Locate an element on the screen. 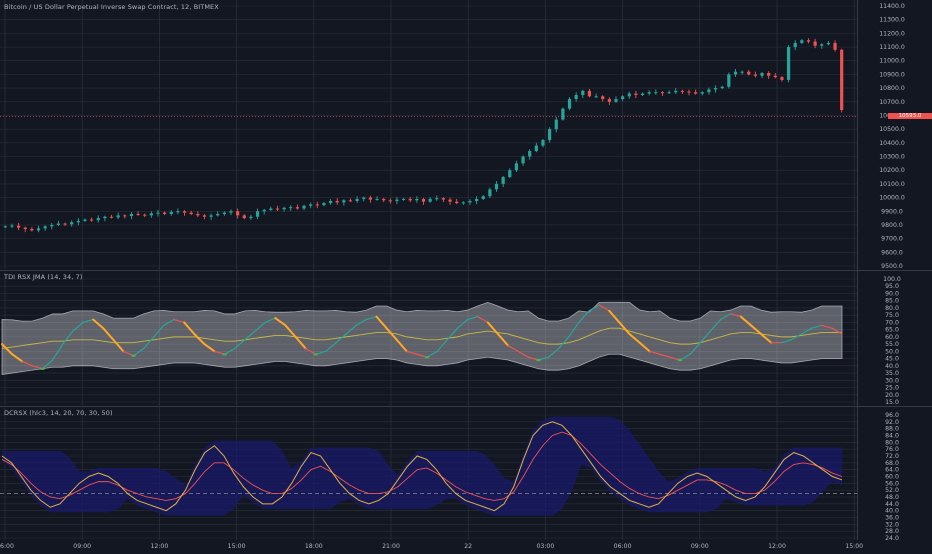 The image size is (932, 554). y-tick-label: 36.0 is located at coordinates (892, 518).